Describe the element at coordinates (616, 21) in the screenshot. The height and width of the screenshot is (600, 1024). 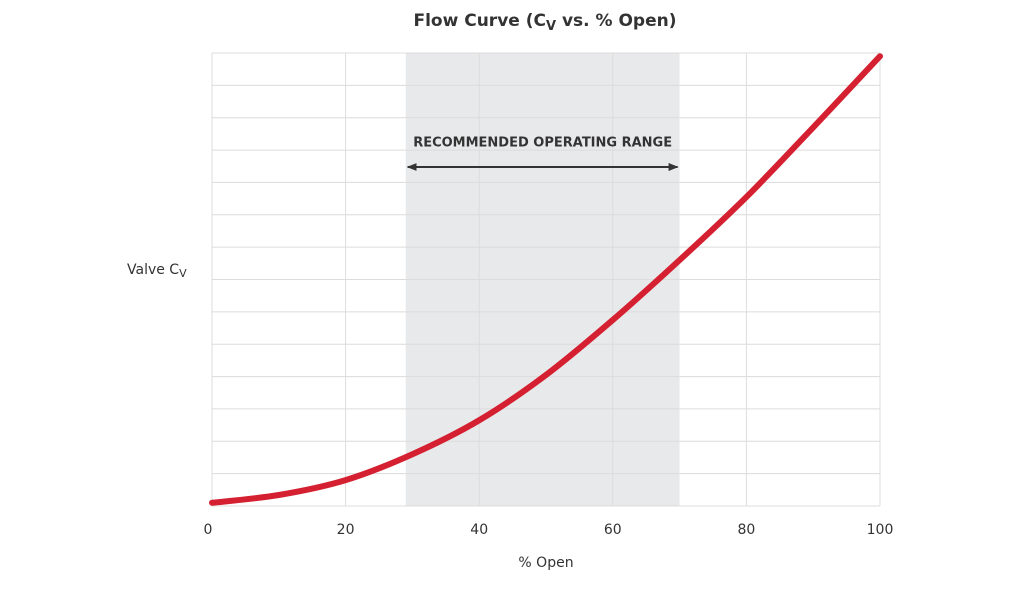
I see `title-part: vs. % Open)` at that location.